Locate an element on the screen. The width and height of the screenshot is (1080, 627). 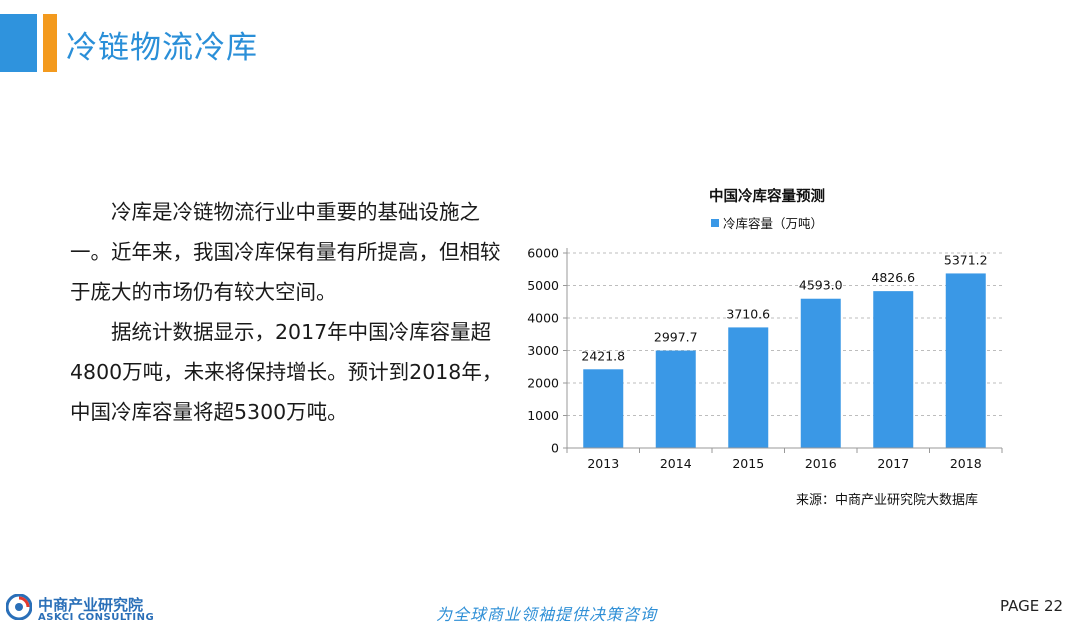
legend-label: 冷库容量（万吨） is located at coordinates (773, 223).